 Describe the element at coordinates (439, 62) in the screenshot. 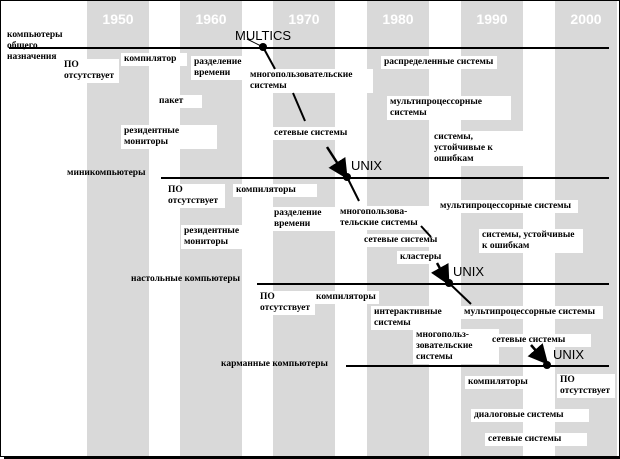

I see `feature-box: распределенные системы` at that location.